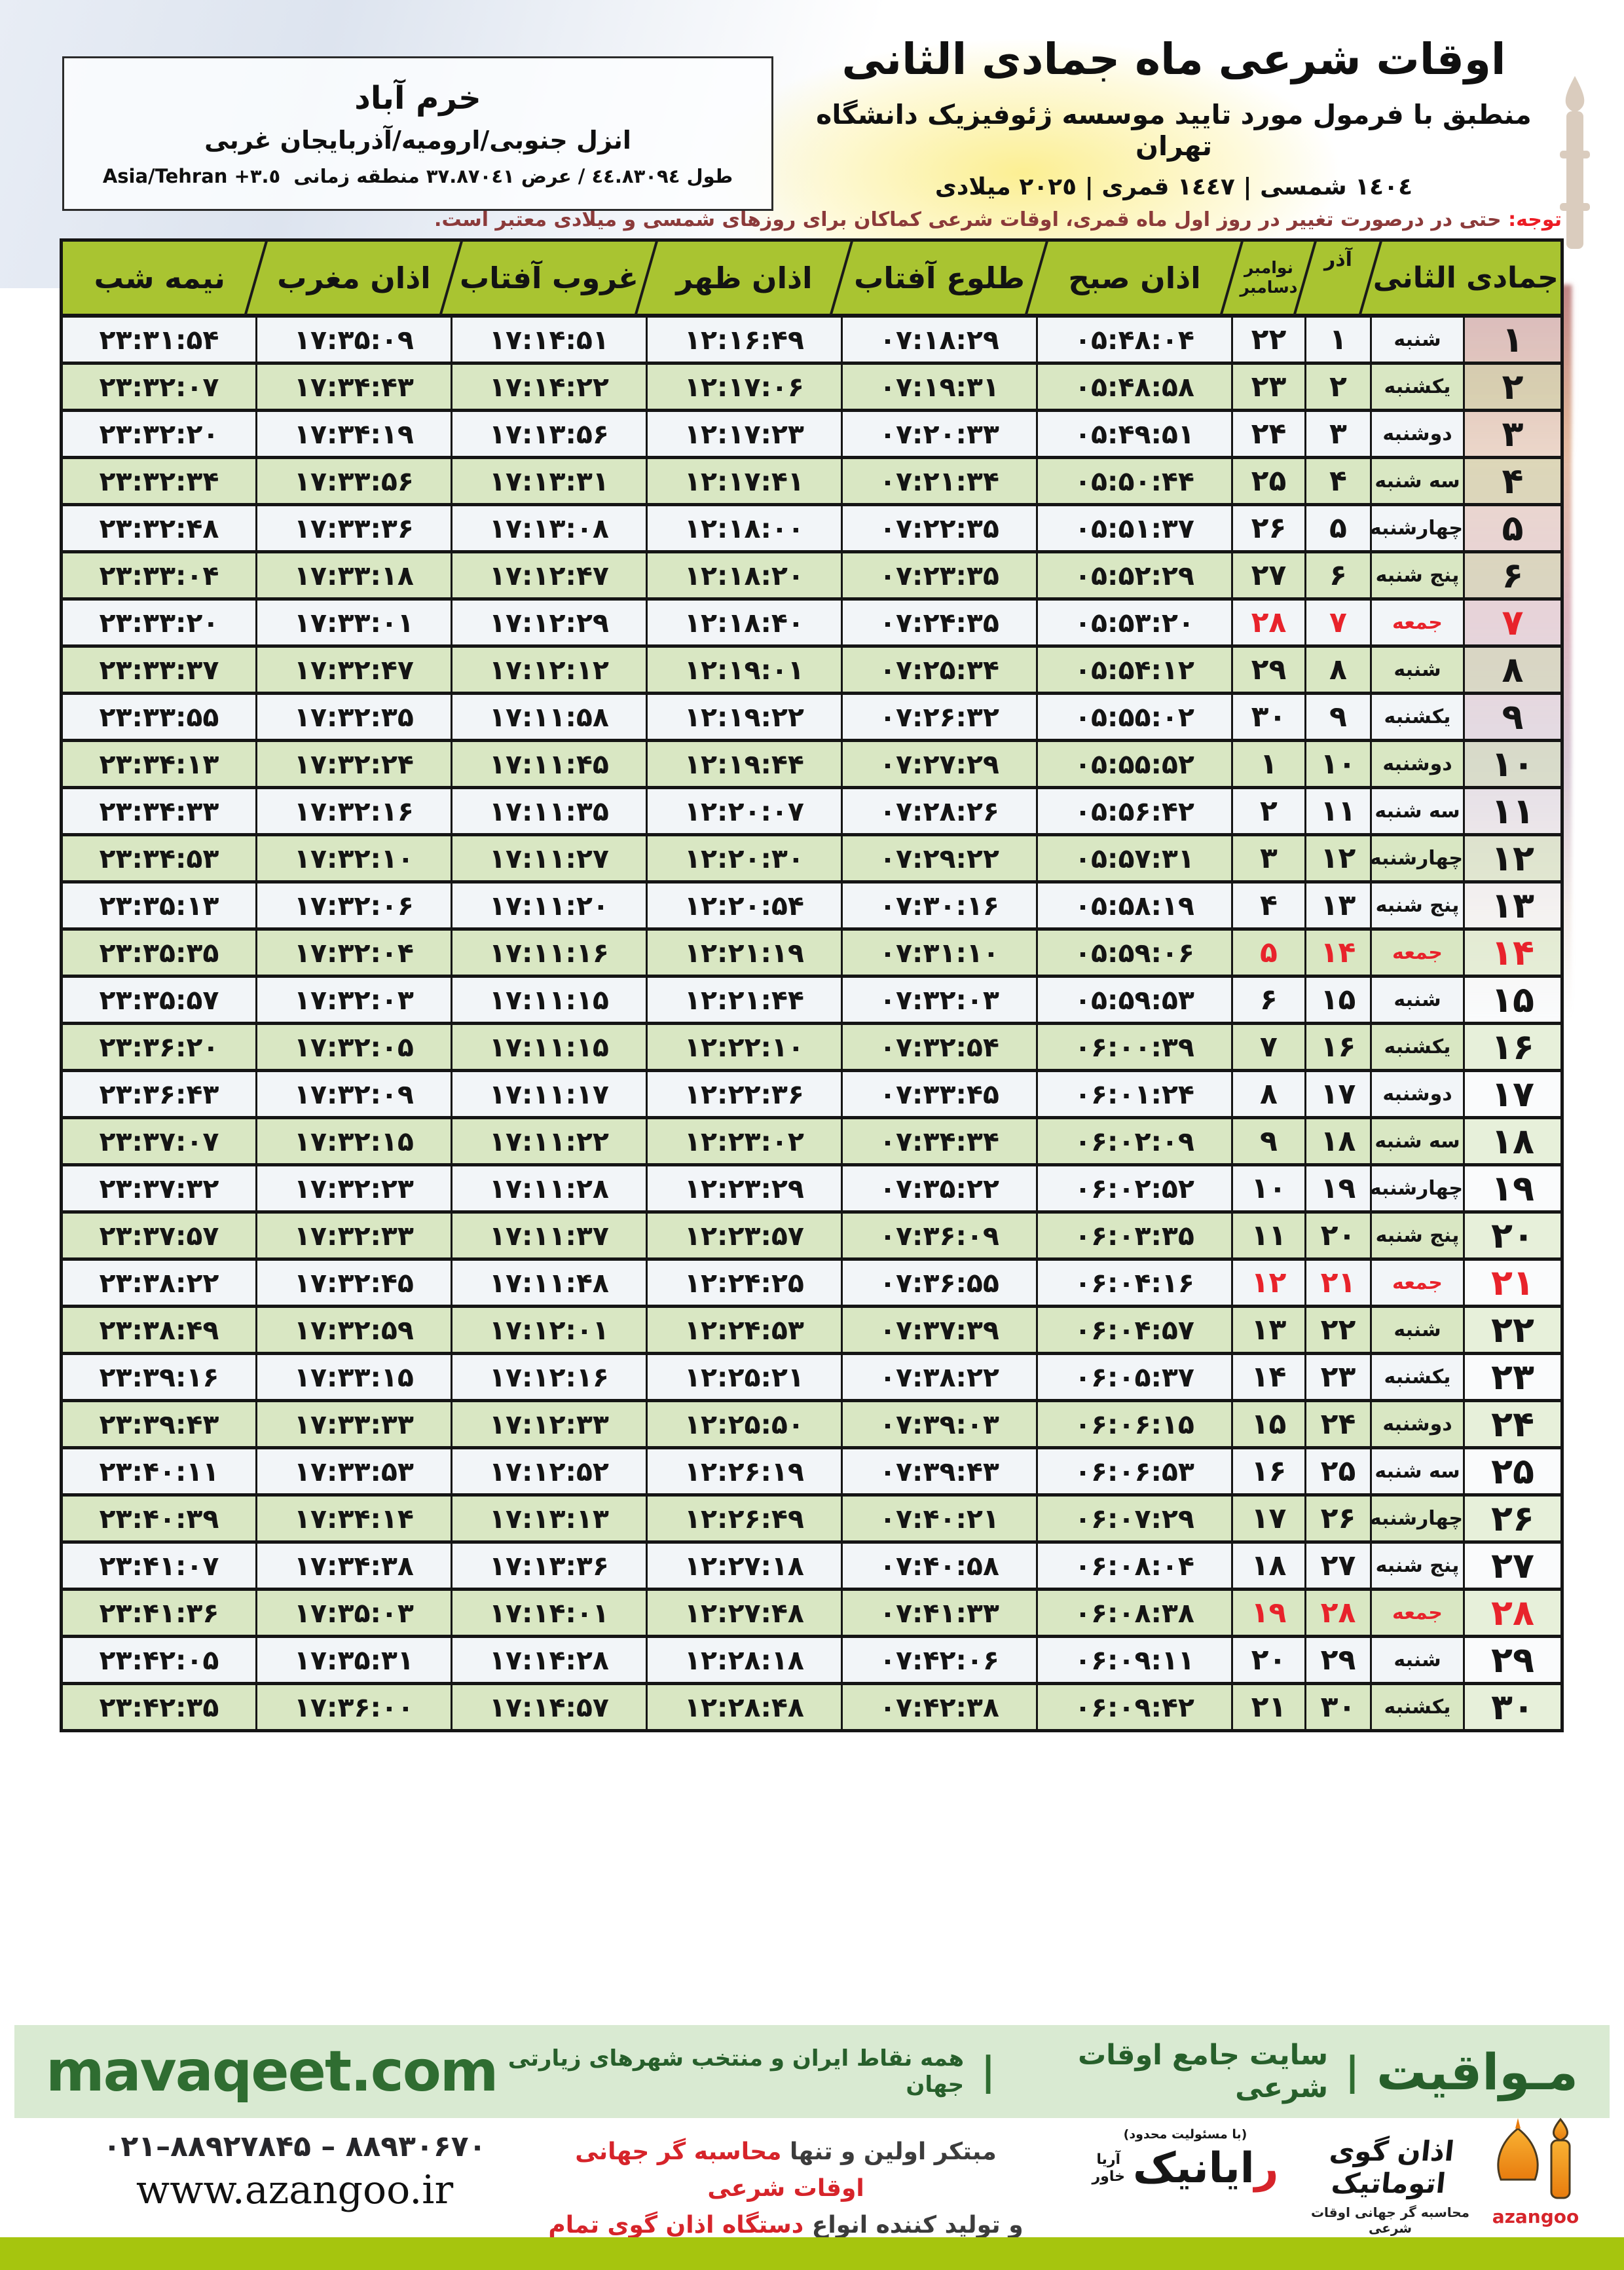  Describe the element at coordinates (1174, 59) in the screenshot. I see `page-title: اوقات شرعی ماه جمادی الثانی` at that location.